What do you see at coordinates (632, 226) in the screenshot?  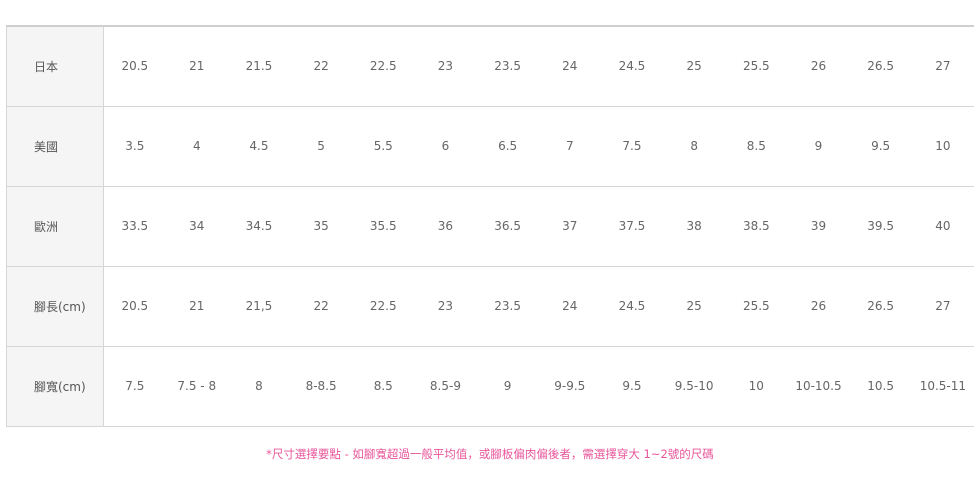 I see `size-cell: 37.5` at bounding box center [632, 226].